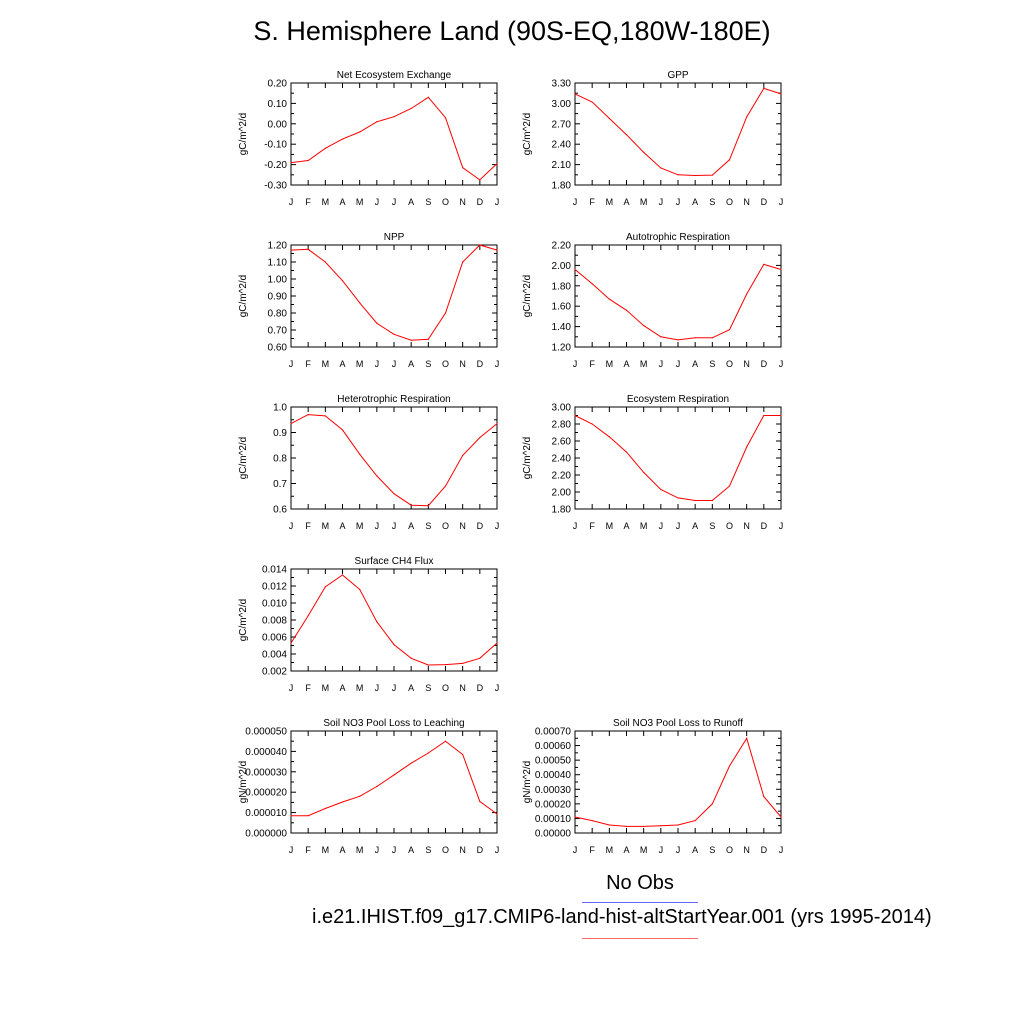 The height and width of the screenshot is (1024, 1024). I want to click on y-tick-label: 0.00000, so click(553, 834).